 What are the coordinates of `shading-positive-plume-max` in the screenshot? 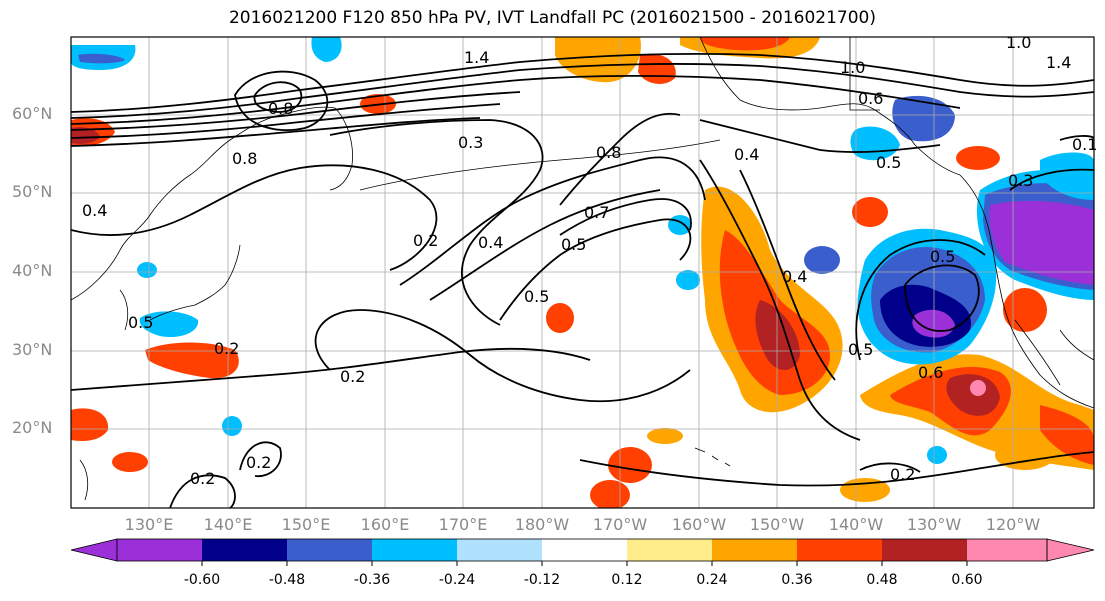 It's located at (973, 395).